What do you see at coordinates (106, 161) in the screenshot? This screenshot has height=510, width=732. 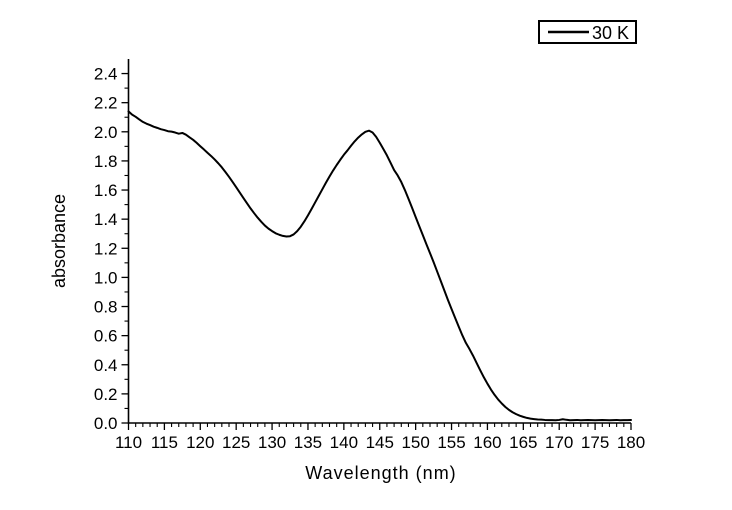 I see `y-tick-label: 1.8` at bounding box center [106, 161].